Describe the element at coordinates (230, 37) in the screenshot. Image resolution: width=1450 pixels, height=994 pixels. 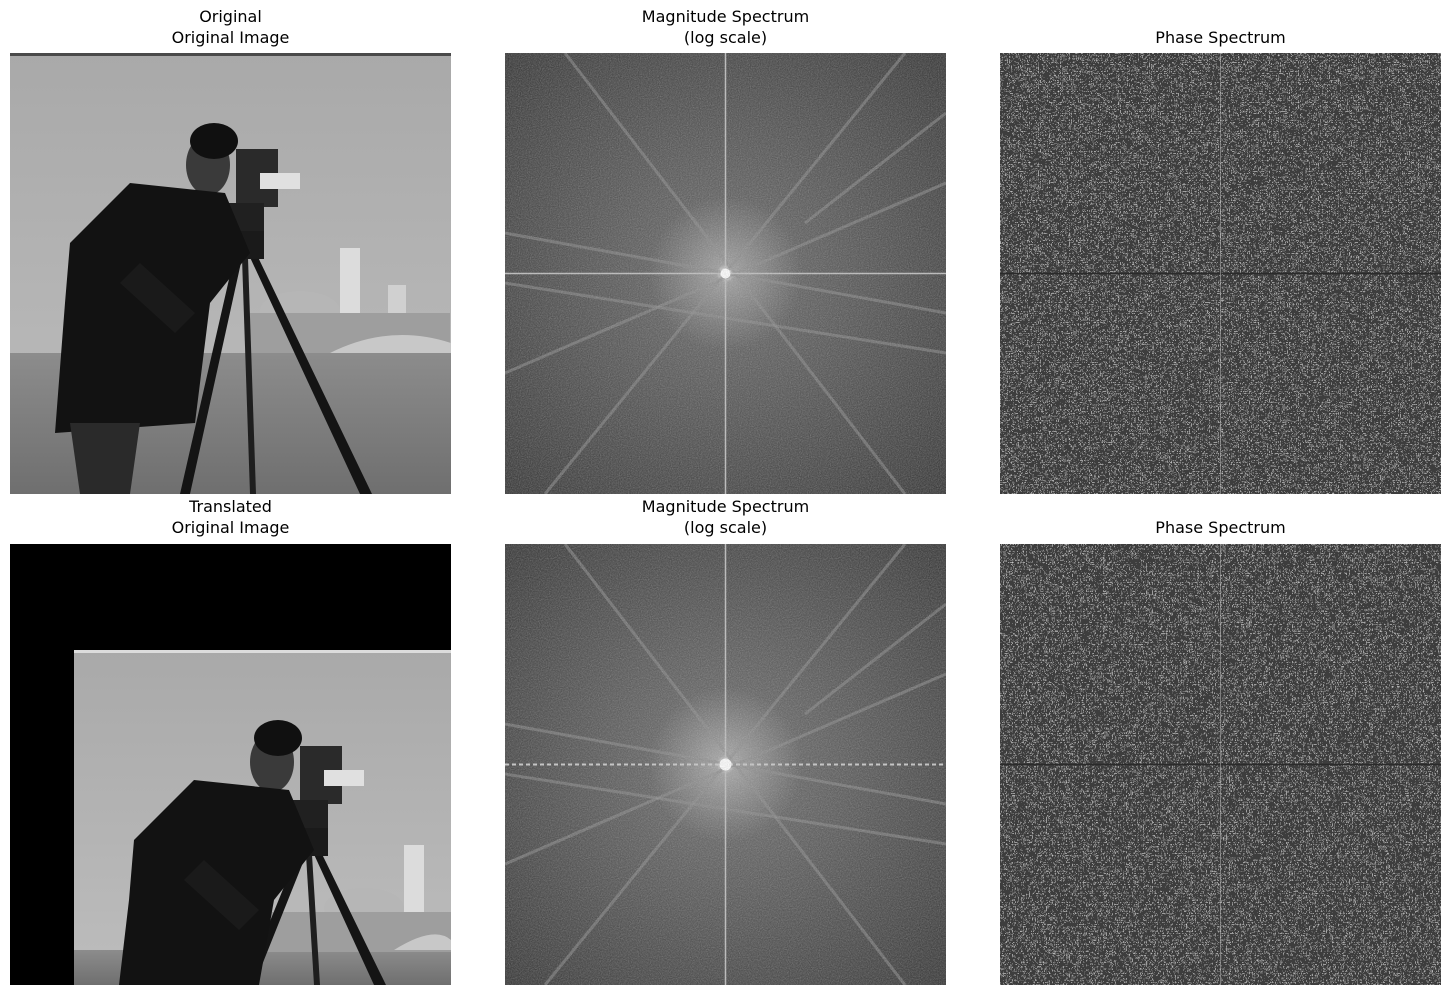
I see `original-title-line2: Original Image` at that location.